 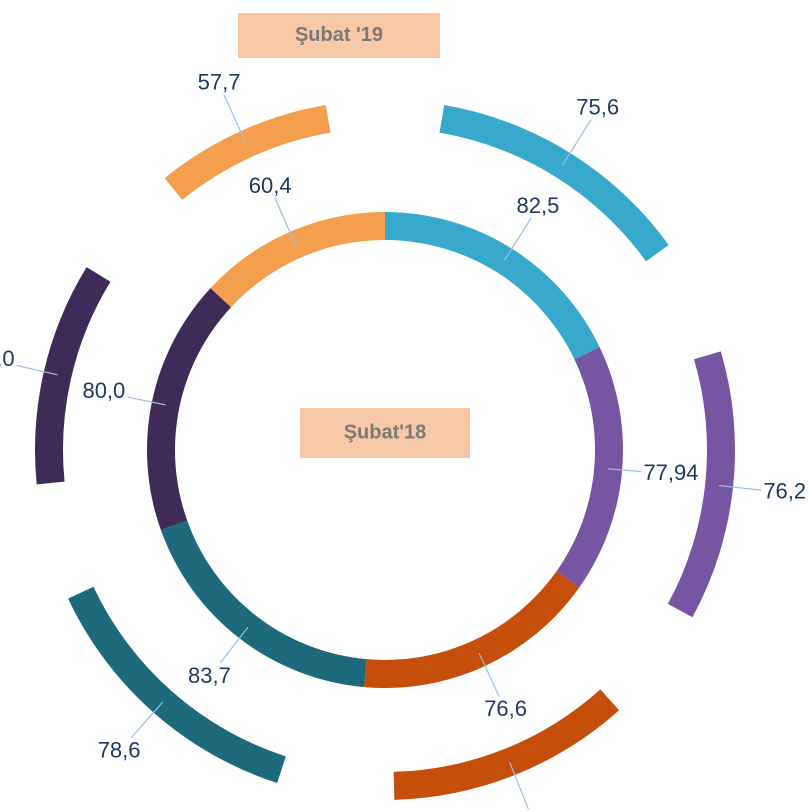 I want to click on data-label: 75,6, so click(x=597, y=107).